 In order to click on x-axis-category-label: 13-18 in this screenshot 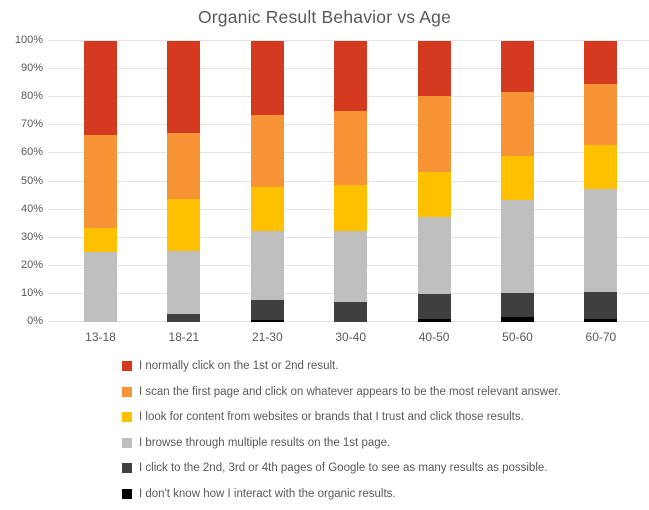, I will do `click(100, 337)`.